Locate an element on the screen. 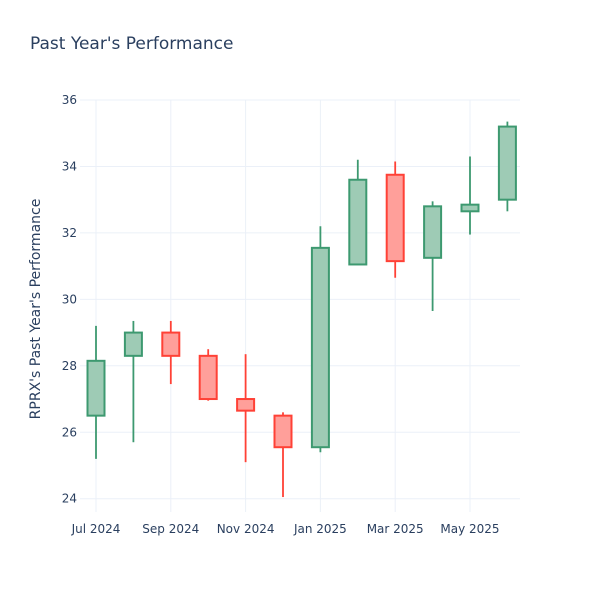  x-tick-label: Mar 2025 is located at coordinates (395, 529).